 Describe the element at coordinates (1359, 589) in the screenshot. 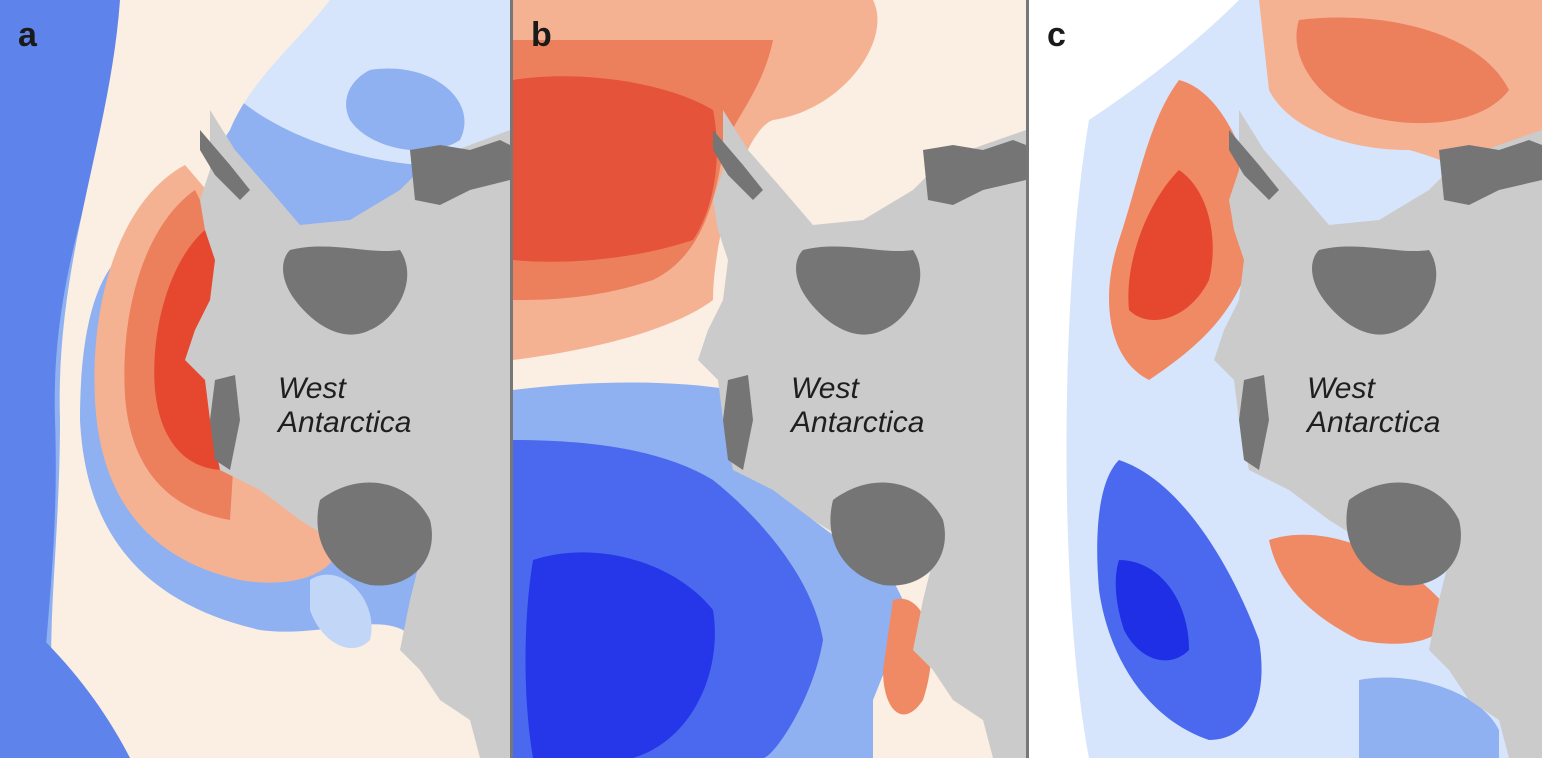

I see `warm-zone-south` at that location.